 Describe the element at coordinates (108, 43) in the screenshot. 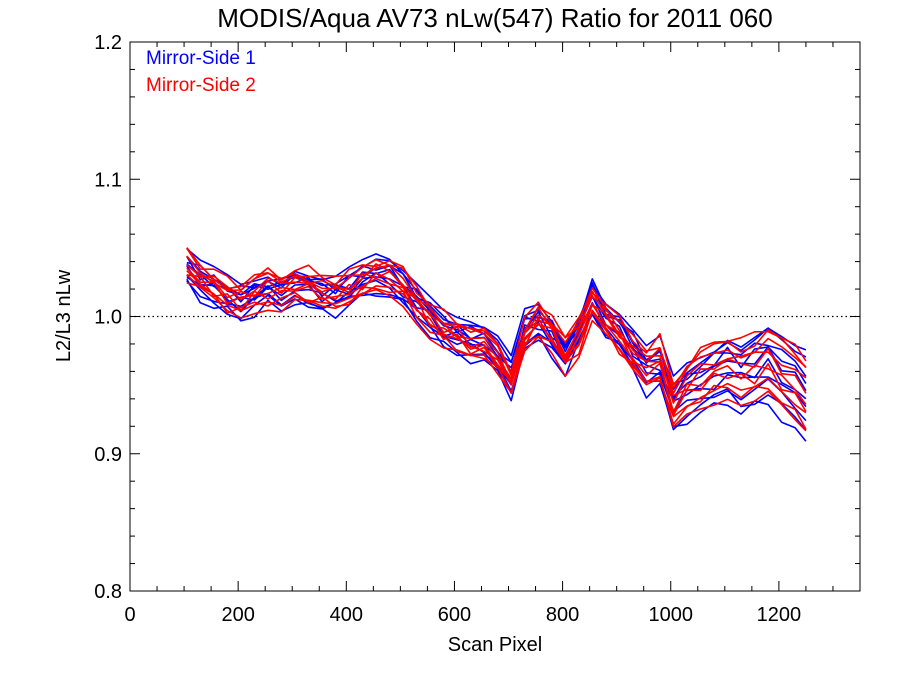

I see `y-tick-label: 1.2` at that location.